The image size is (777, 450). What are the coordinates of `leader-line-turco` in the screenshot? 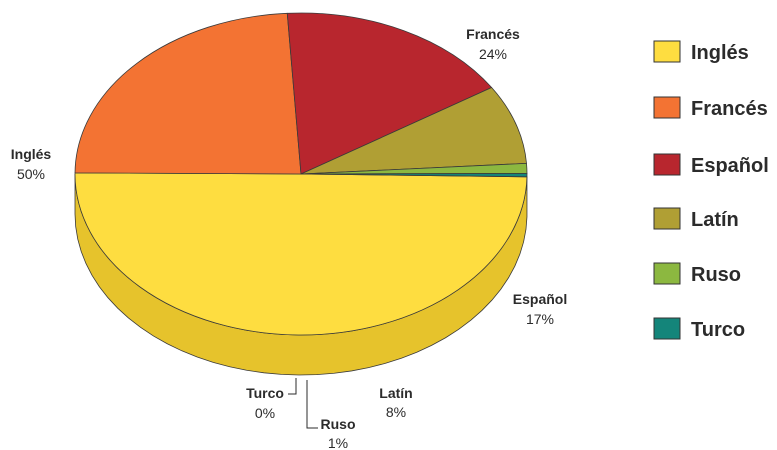 It's located at (292, 386).